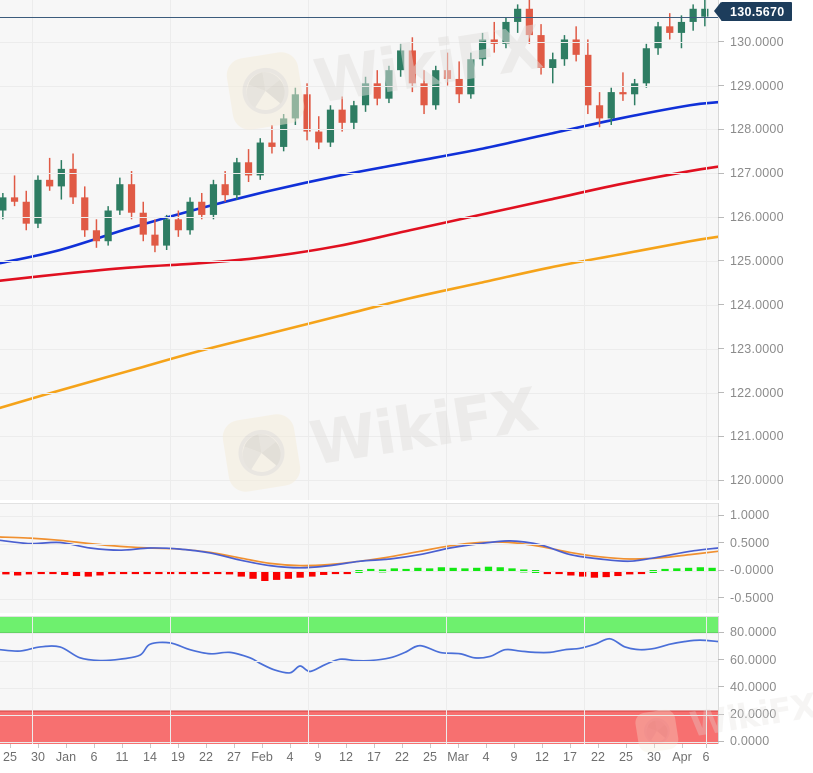  I want to click on rsi-y-axis: 80.0000 60.0000 40.0000 20.0000 0.0000, so click(765, 682).